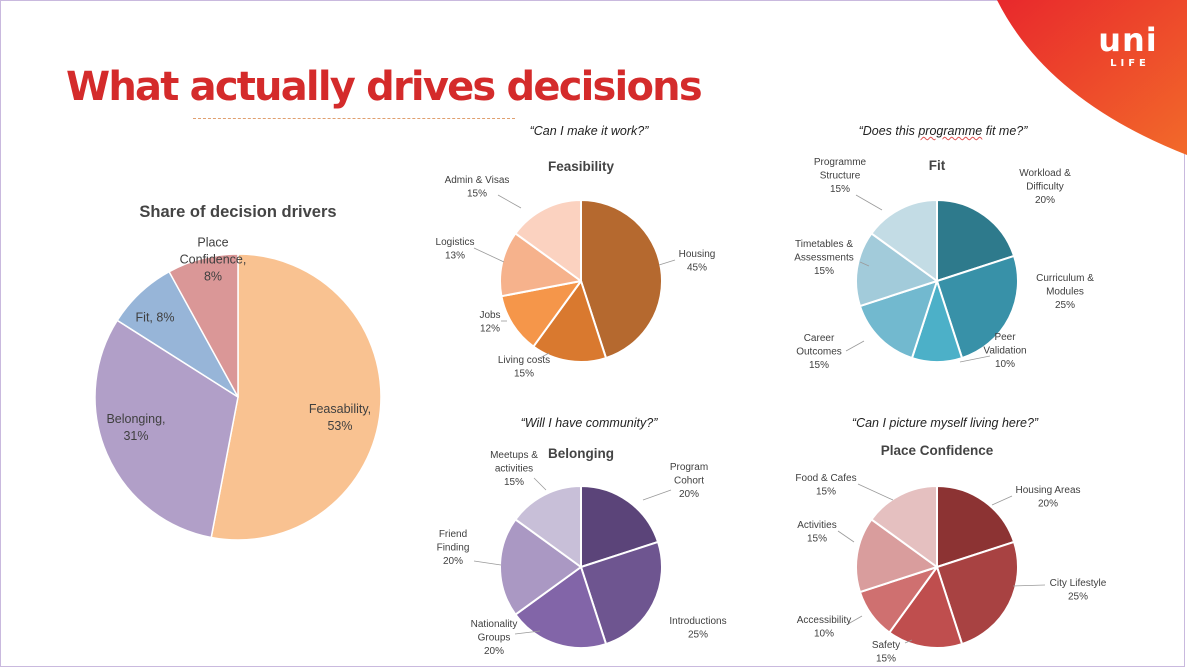 The image size is (1187, 669). What do you see at coordinates (1092, 77) in the screenshot?
I see `brand-corner-shape` at bounding box center [1092, 77].